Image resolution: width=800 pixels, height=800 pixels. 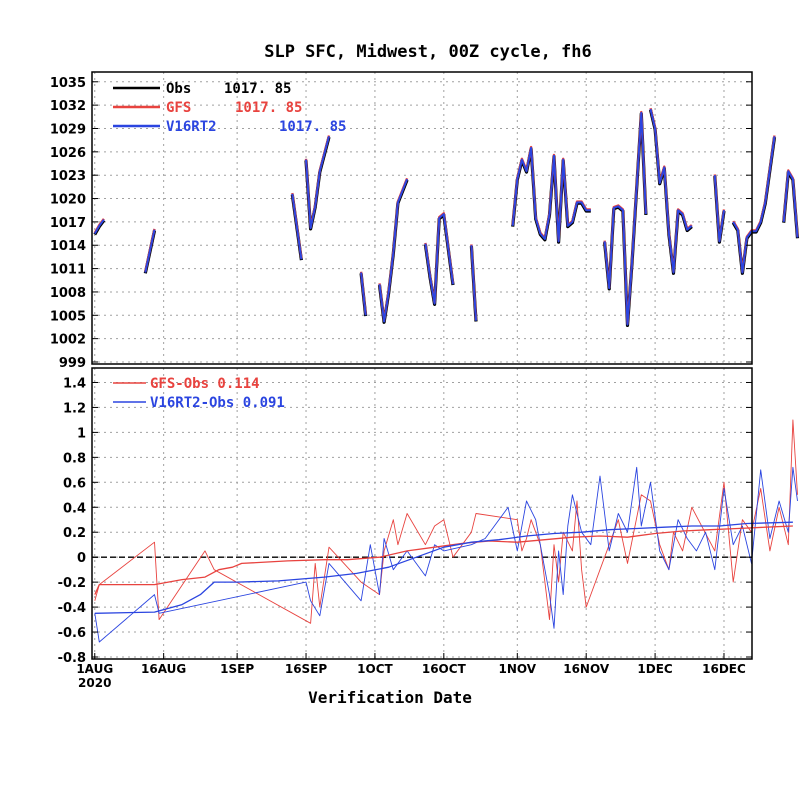 I want to click on bottom-y-tick-label: 0.8, so click(x=74, y=458).